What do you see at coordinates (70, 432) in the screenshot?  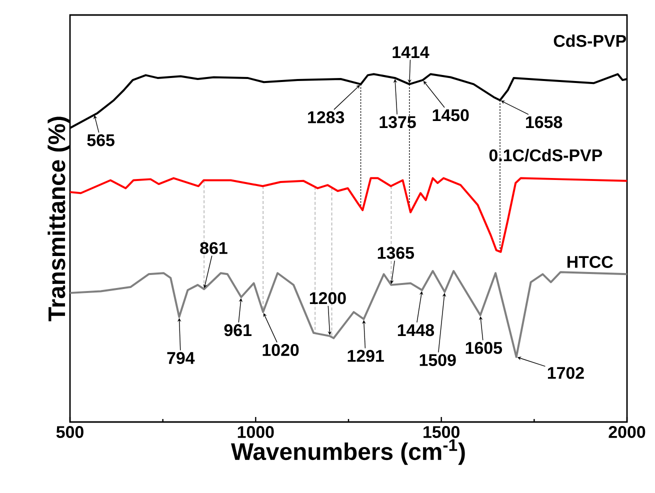 I see `x-tick-label: 500` at bounding box center [70, 432].